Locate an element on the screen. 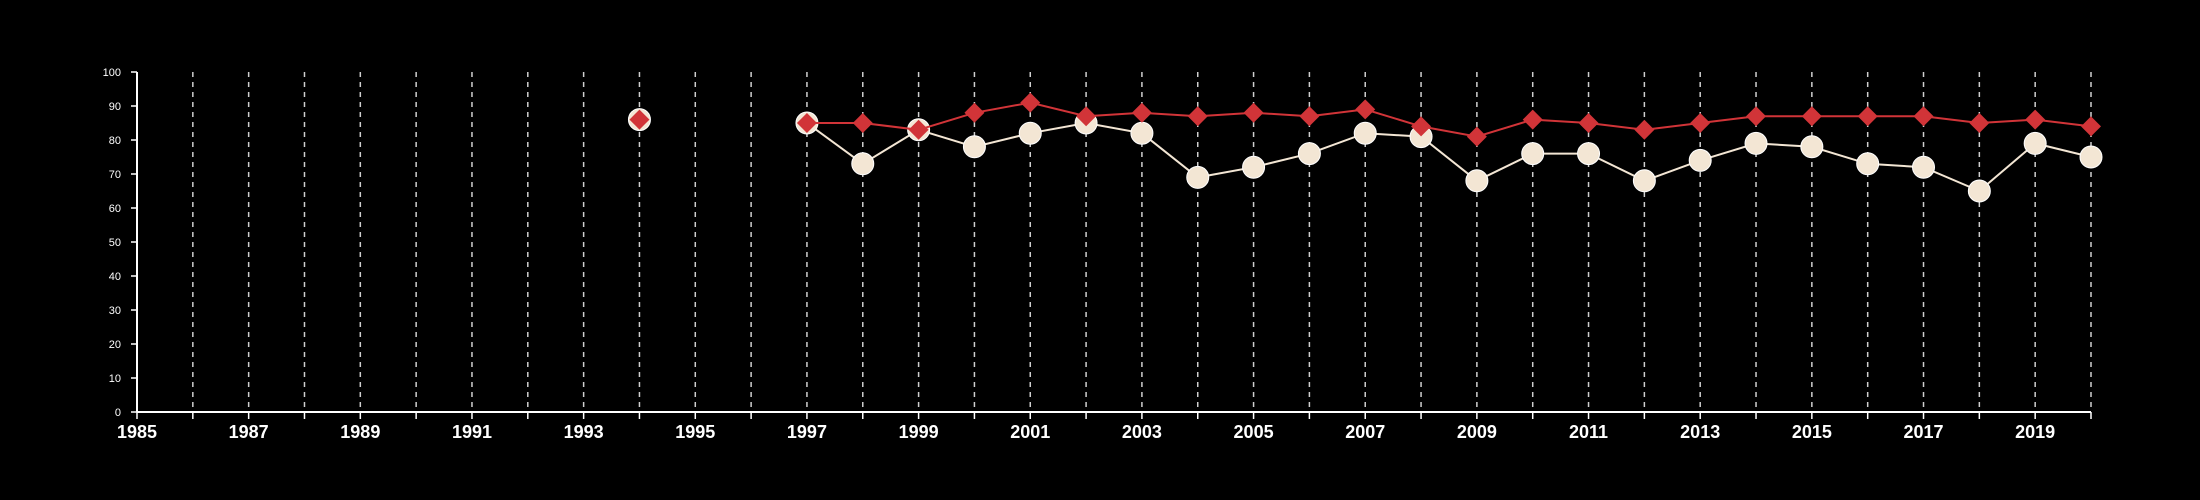  x-tick-label: 1999 is located at coordinates (919, 432).